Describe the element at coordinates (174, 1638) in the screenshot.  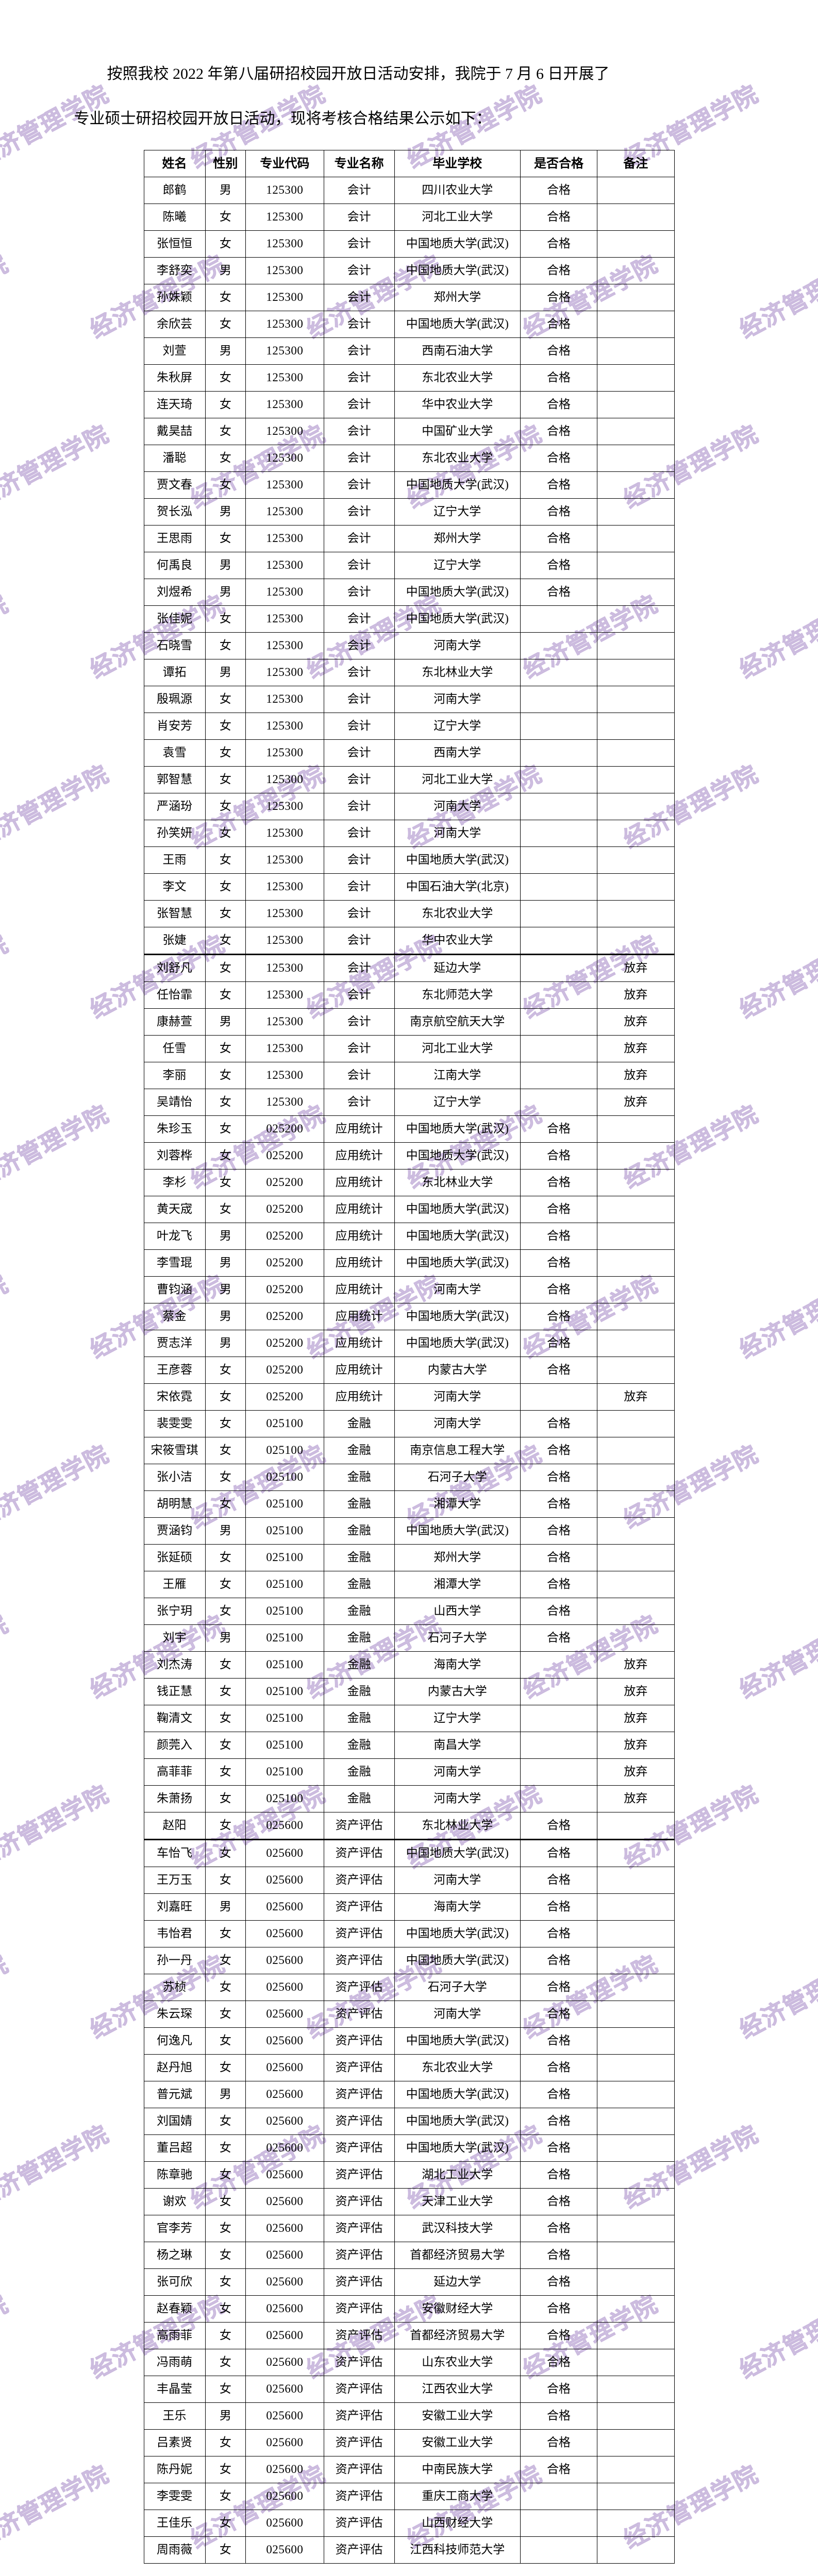
I see `cell-name: 刘宇` at that location.